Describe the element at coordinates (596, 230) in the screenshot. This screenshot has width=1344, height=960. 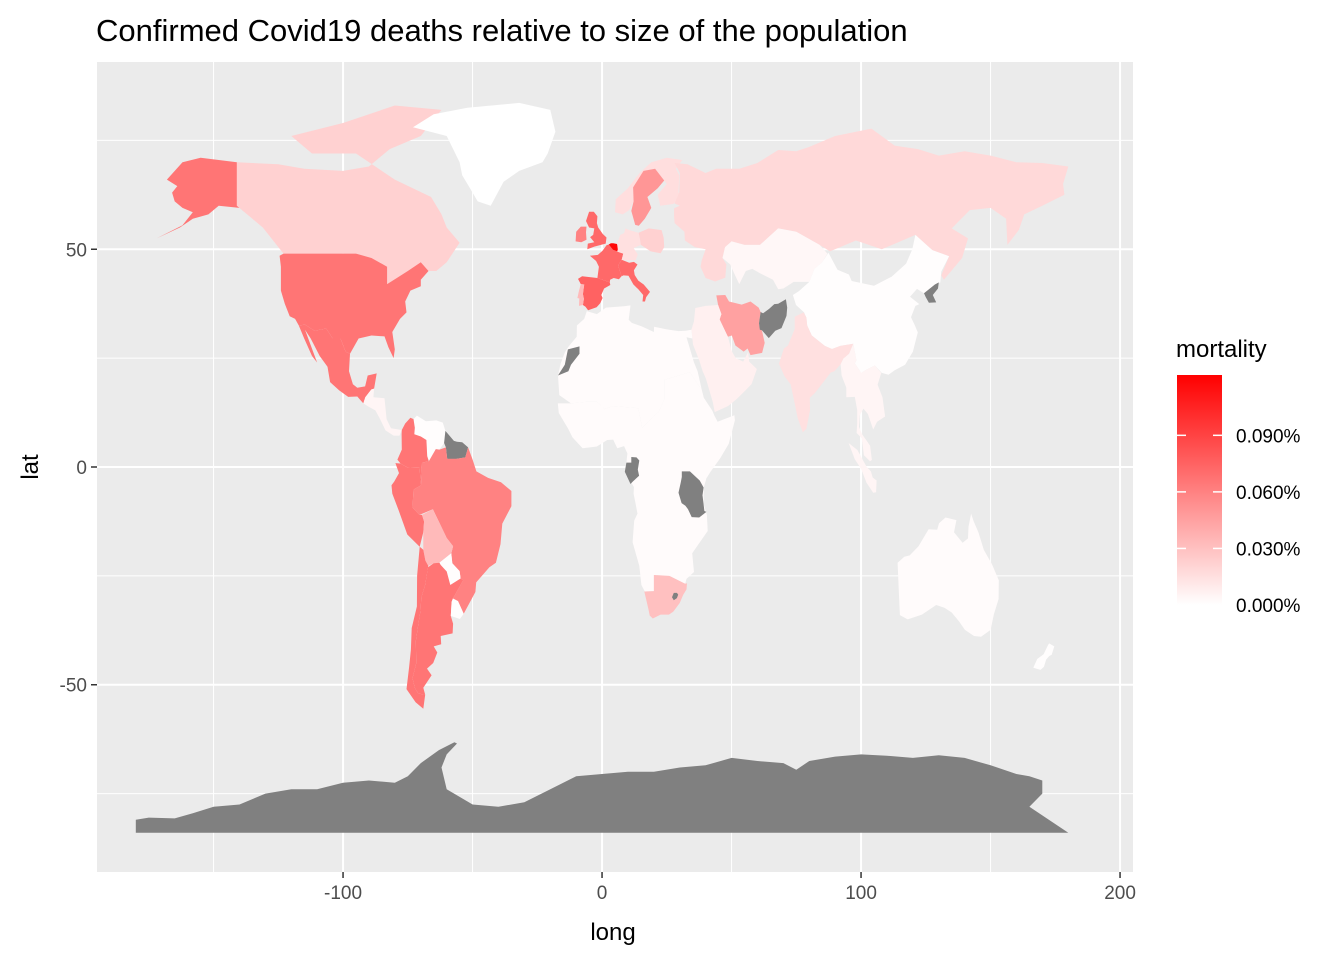
I see `region-united-kingdom` at that location.